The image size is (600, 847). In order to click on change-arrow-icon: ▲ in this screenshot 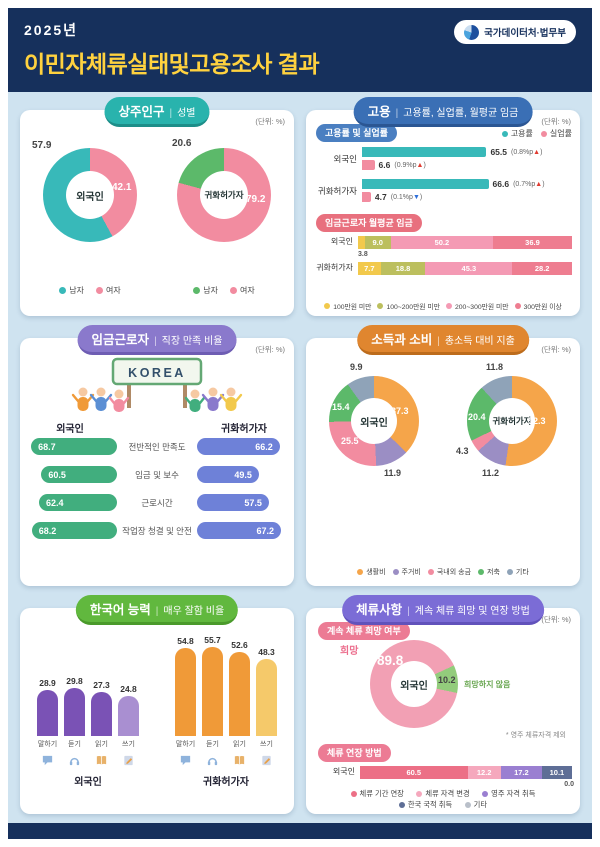, I will do `click(420, 165)`.